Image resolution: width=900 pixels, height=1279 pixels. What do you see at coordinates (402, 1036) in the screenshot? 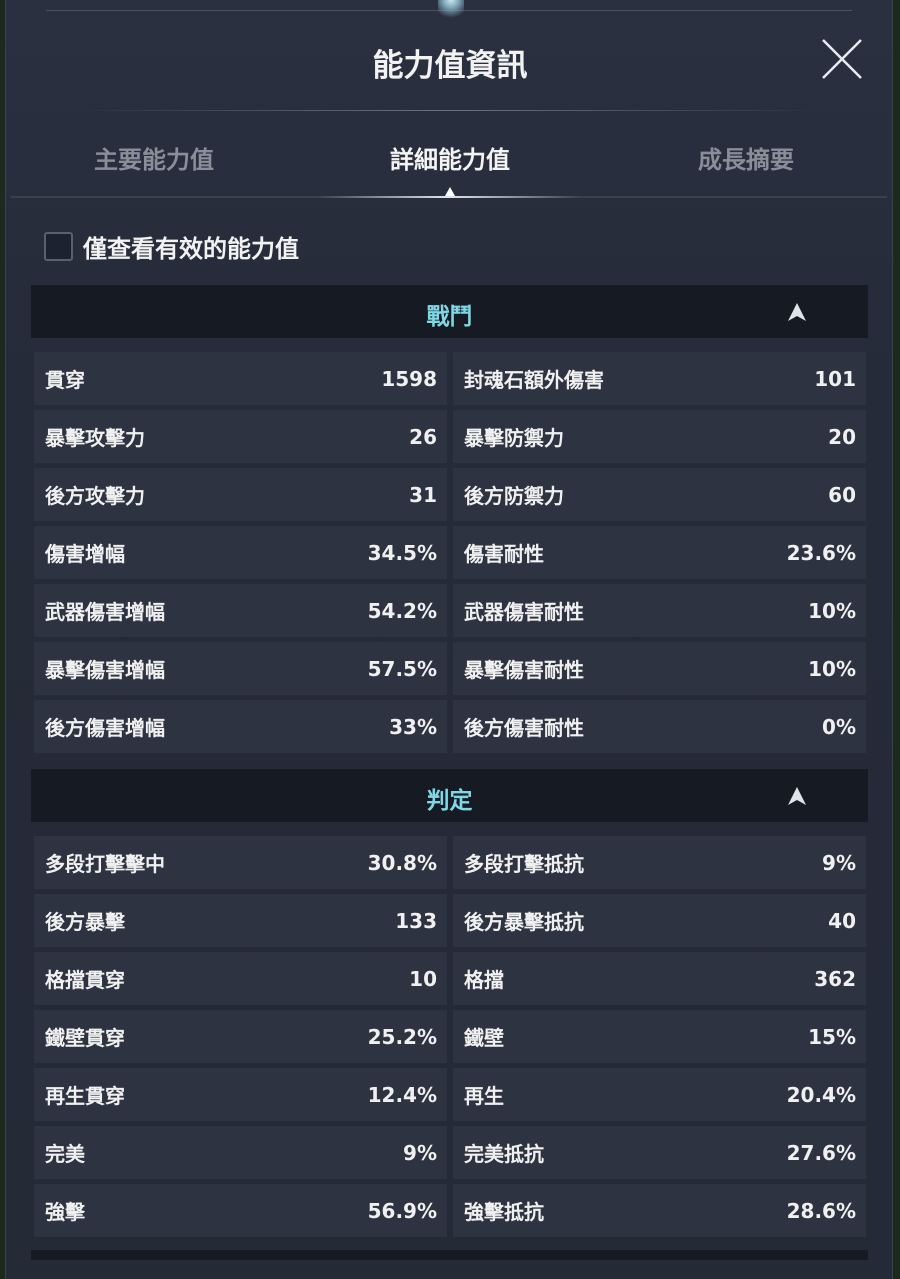
I see `stat-value: 25.2%` at bounding box center [402, 1036].